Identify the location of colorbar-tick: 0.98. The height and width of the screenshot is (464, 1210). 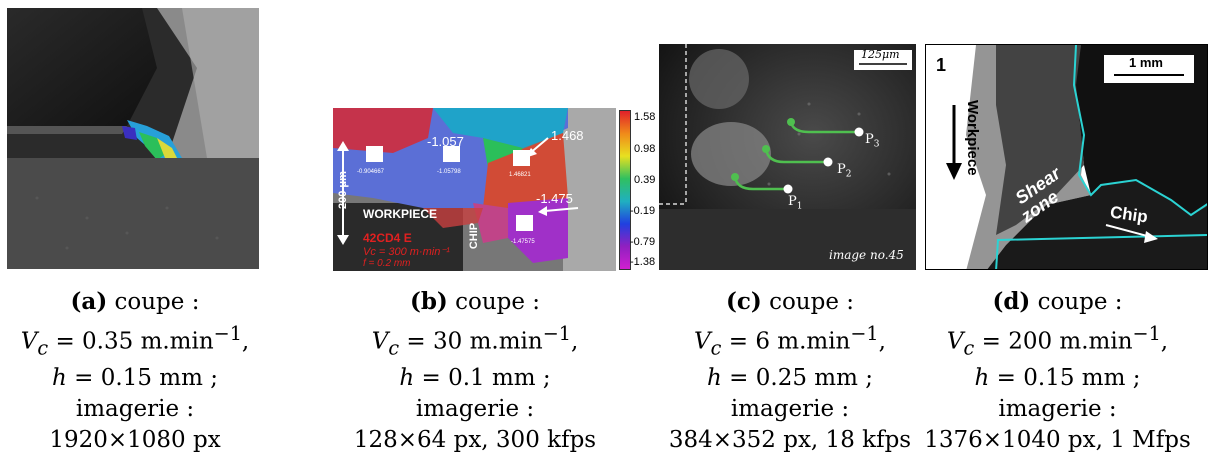
(645, 149).